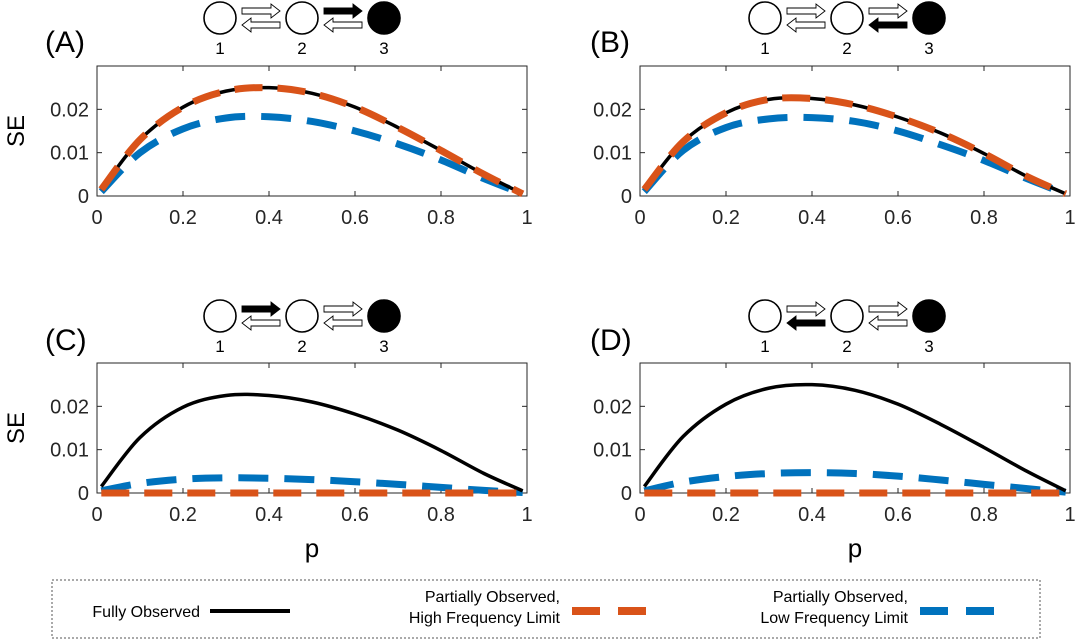  What do you see at coordinates (532, 608) in the screenshot?
I see `legend-item-2: Partially Observed, High Frequency Limit` at bounding box center [532, 608].